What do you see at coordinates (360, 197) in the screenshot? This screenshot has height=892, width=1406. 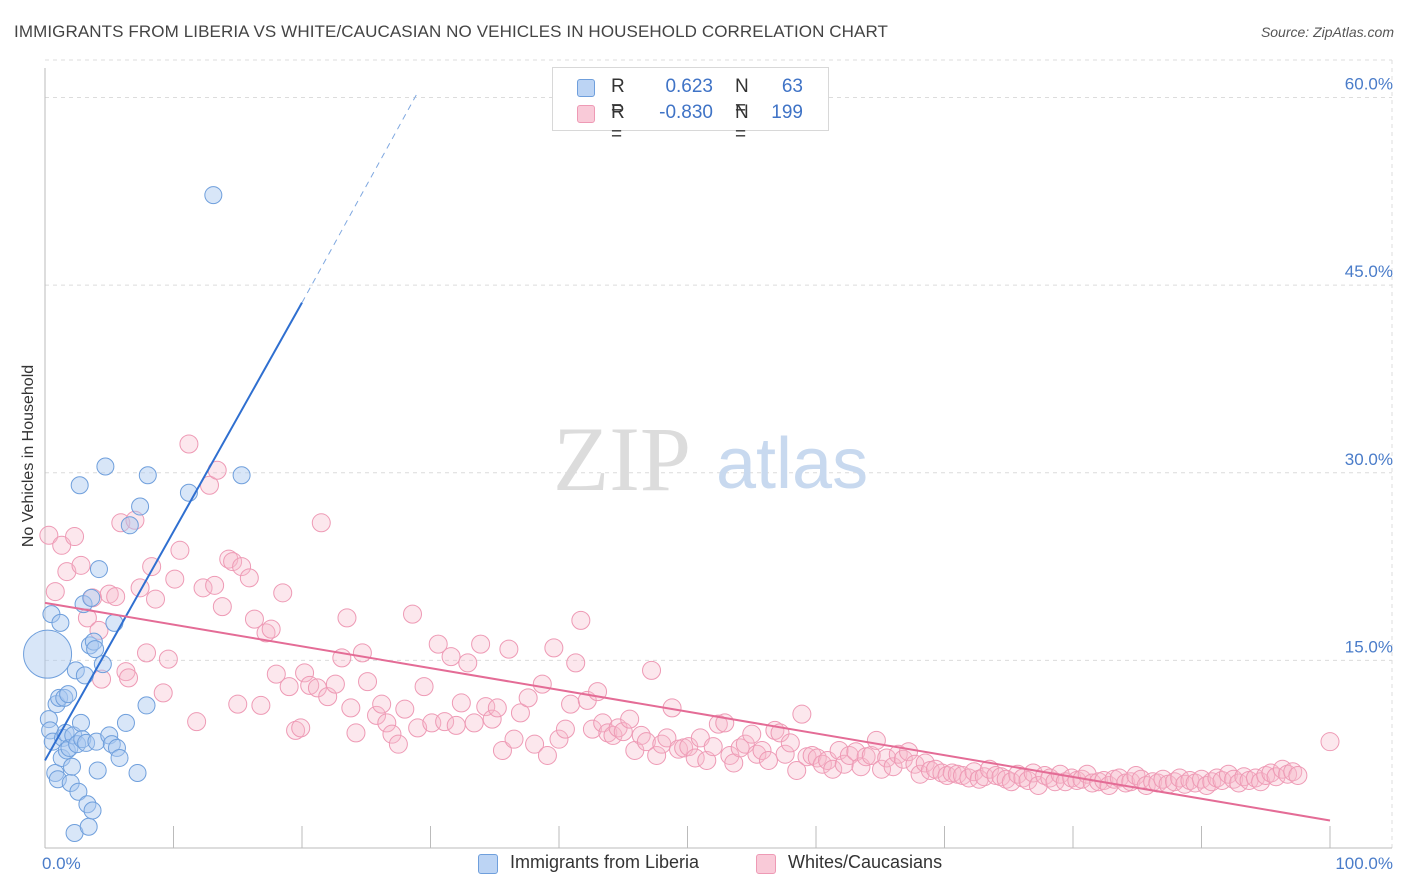 I see `trend-line-liberia-extension` at bounding box center [360, 197].